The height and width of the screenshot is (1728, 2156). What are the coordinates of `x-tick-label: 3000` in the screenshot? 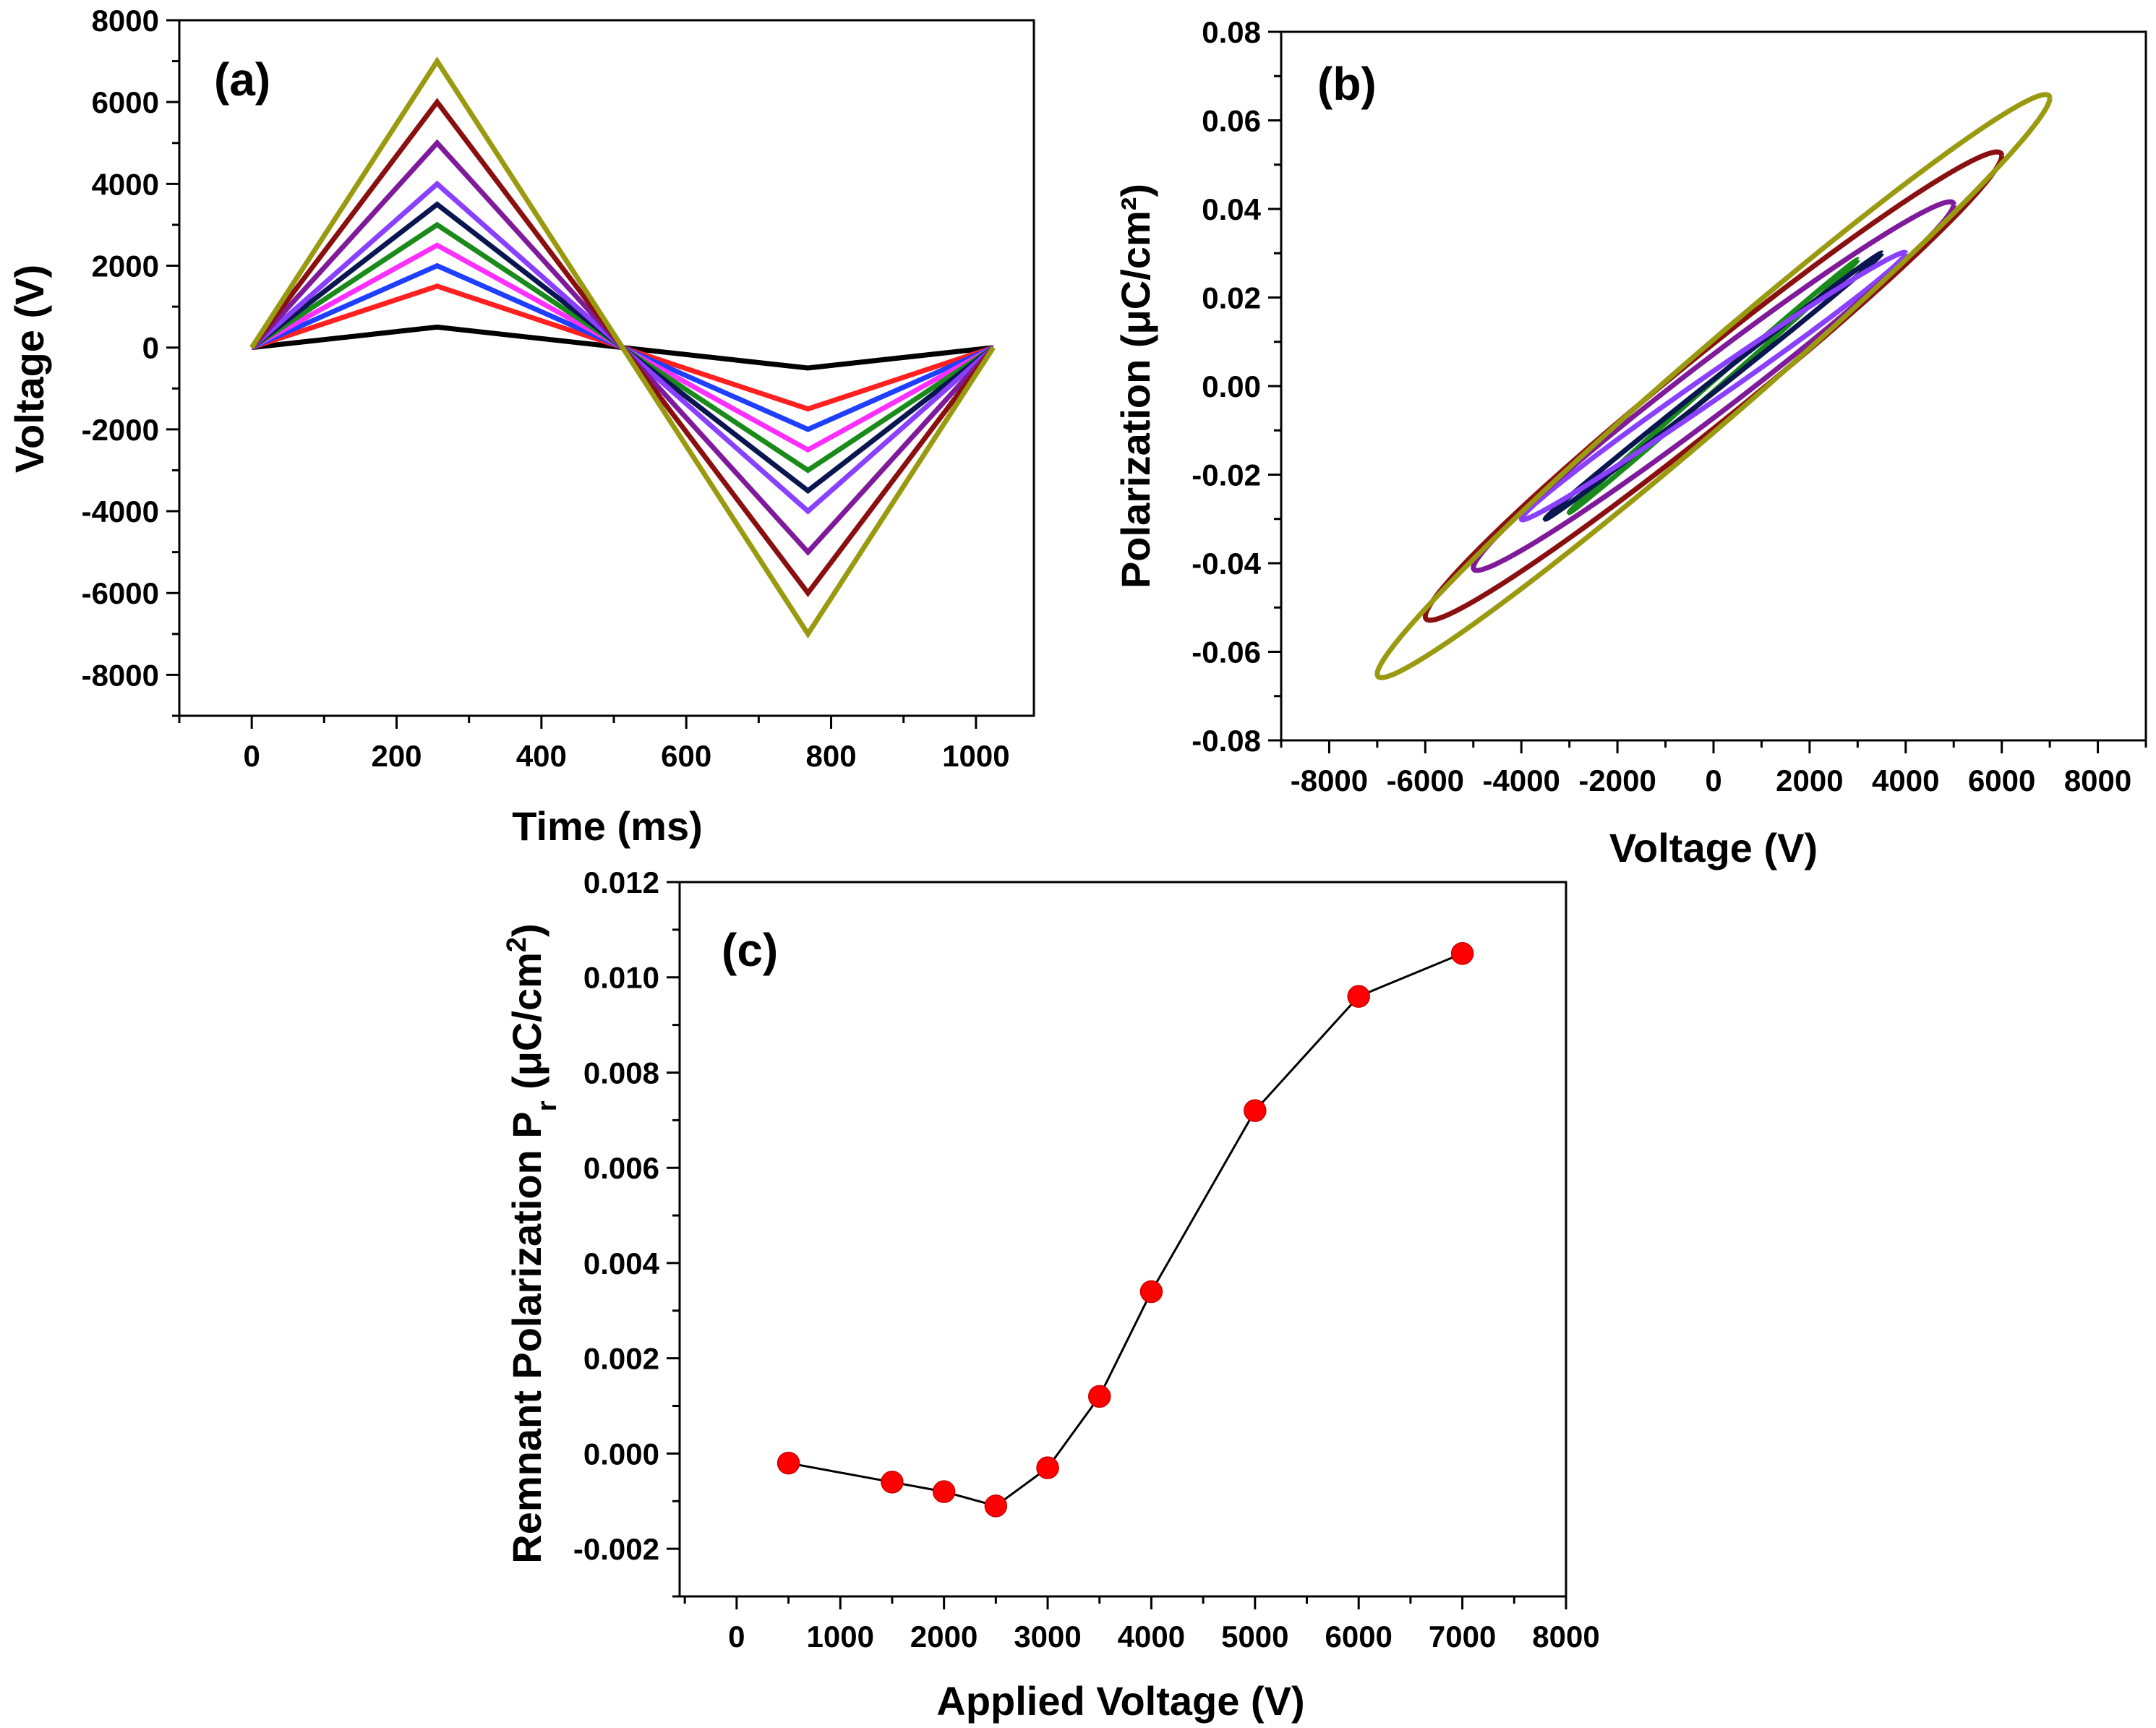 It's located at (1047, 1637).